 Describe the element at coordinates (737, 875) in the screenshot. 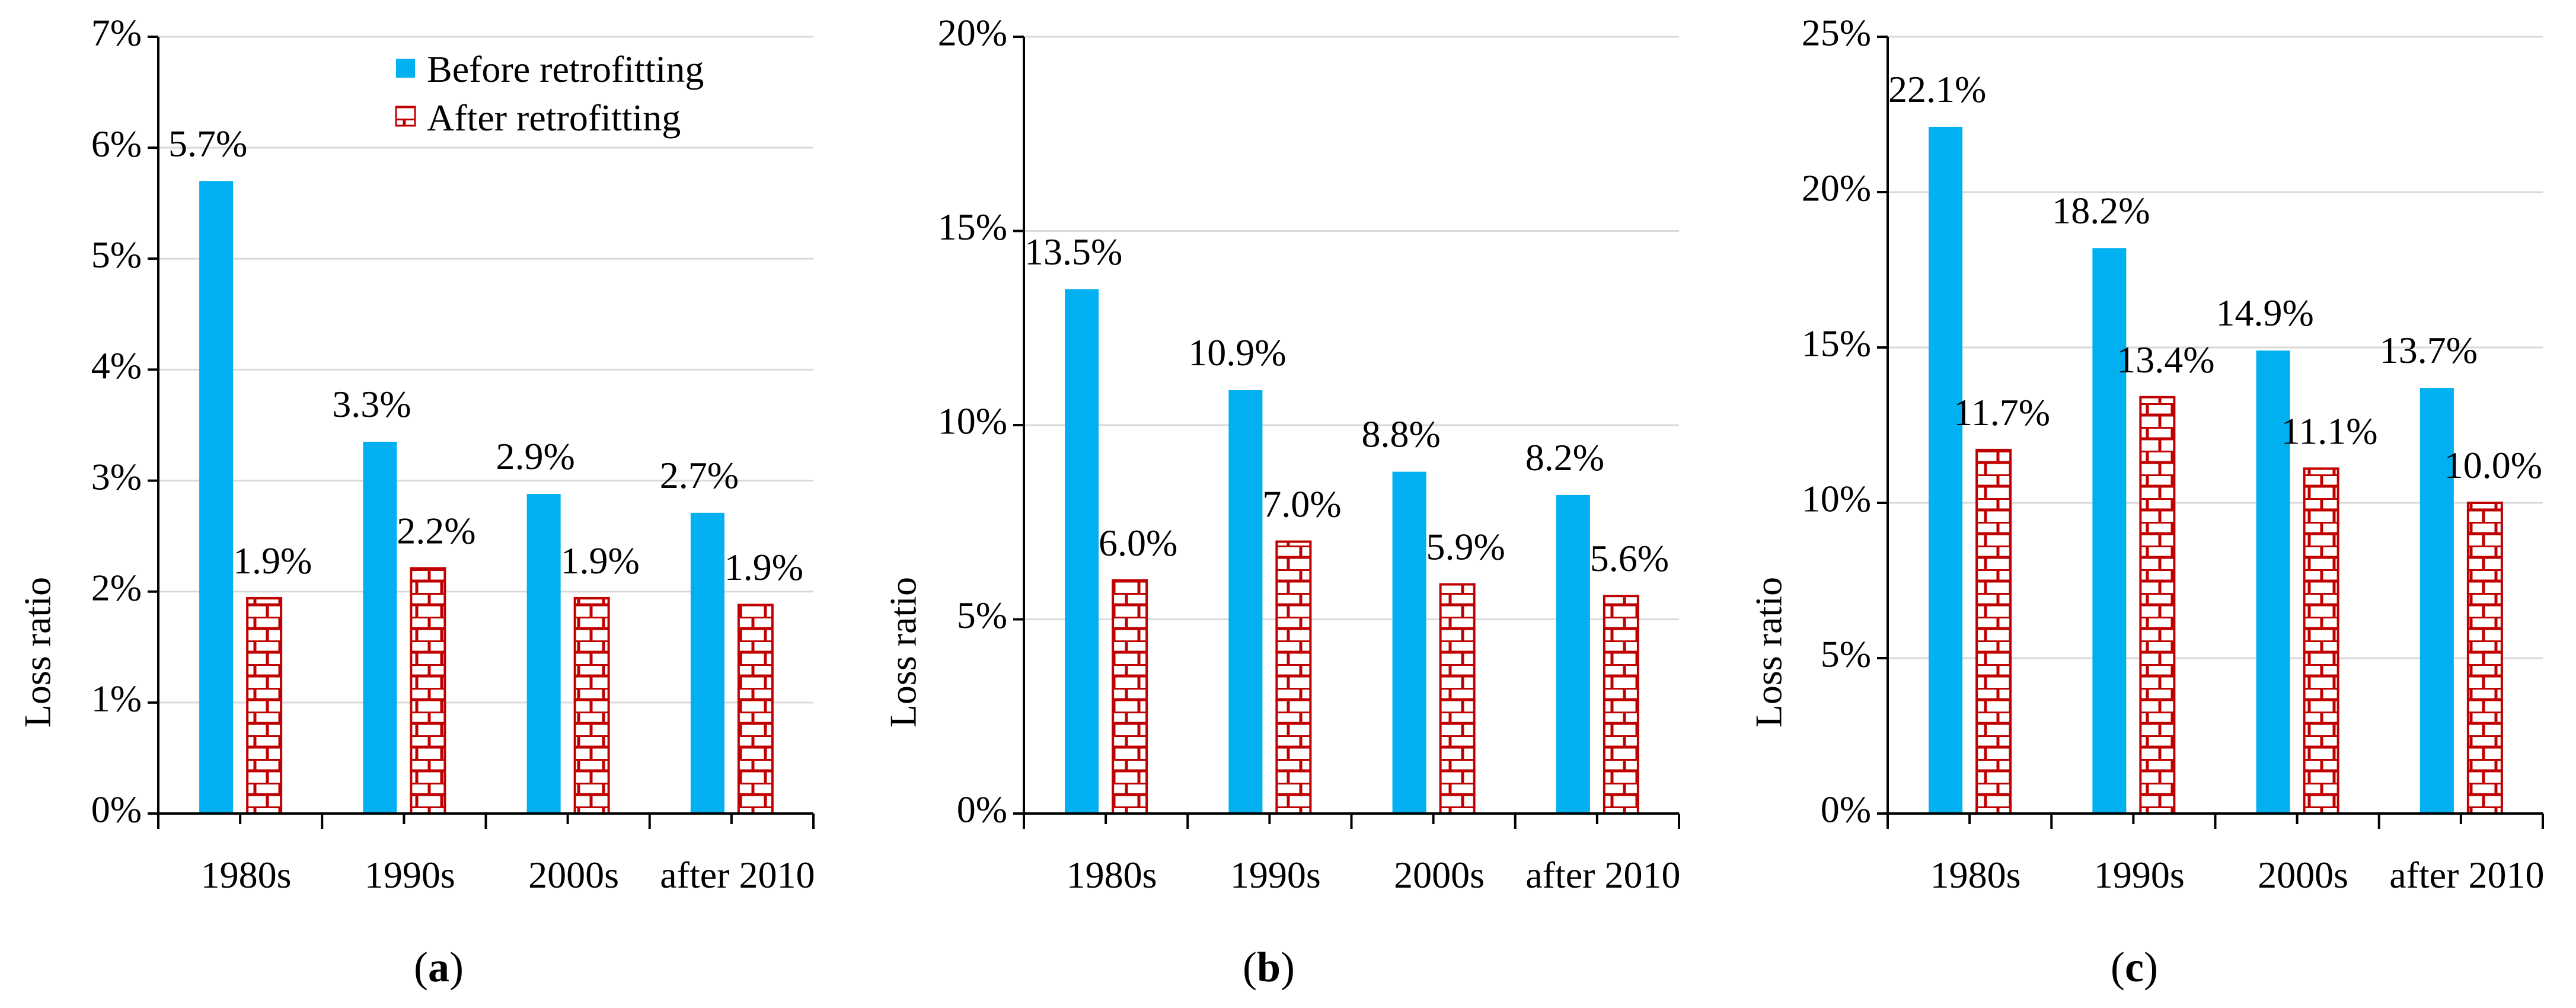

I see `panel-a-category-label-4: after 2010` at that location.